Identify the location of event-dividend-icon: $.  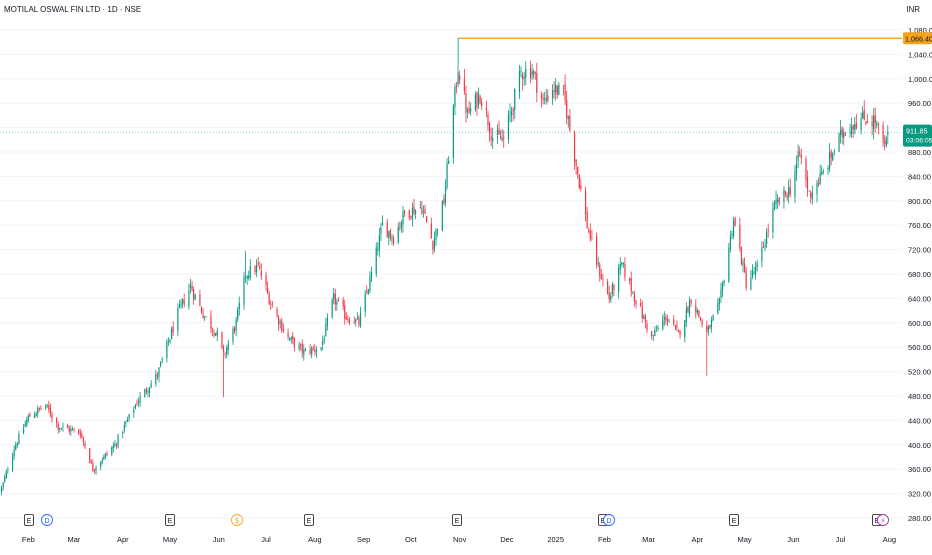
(237, 520).